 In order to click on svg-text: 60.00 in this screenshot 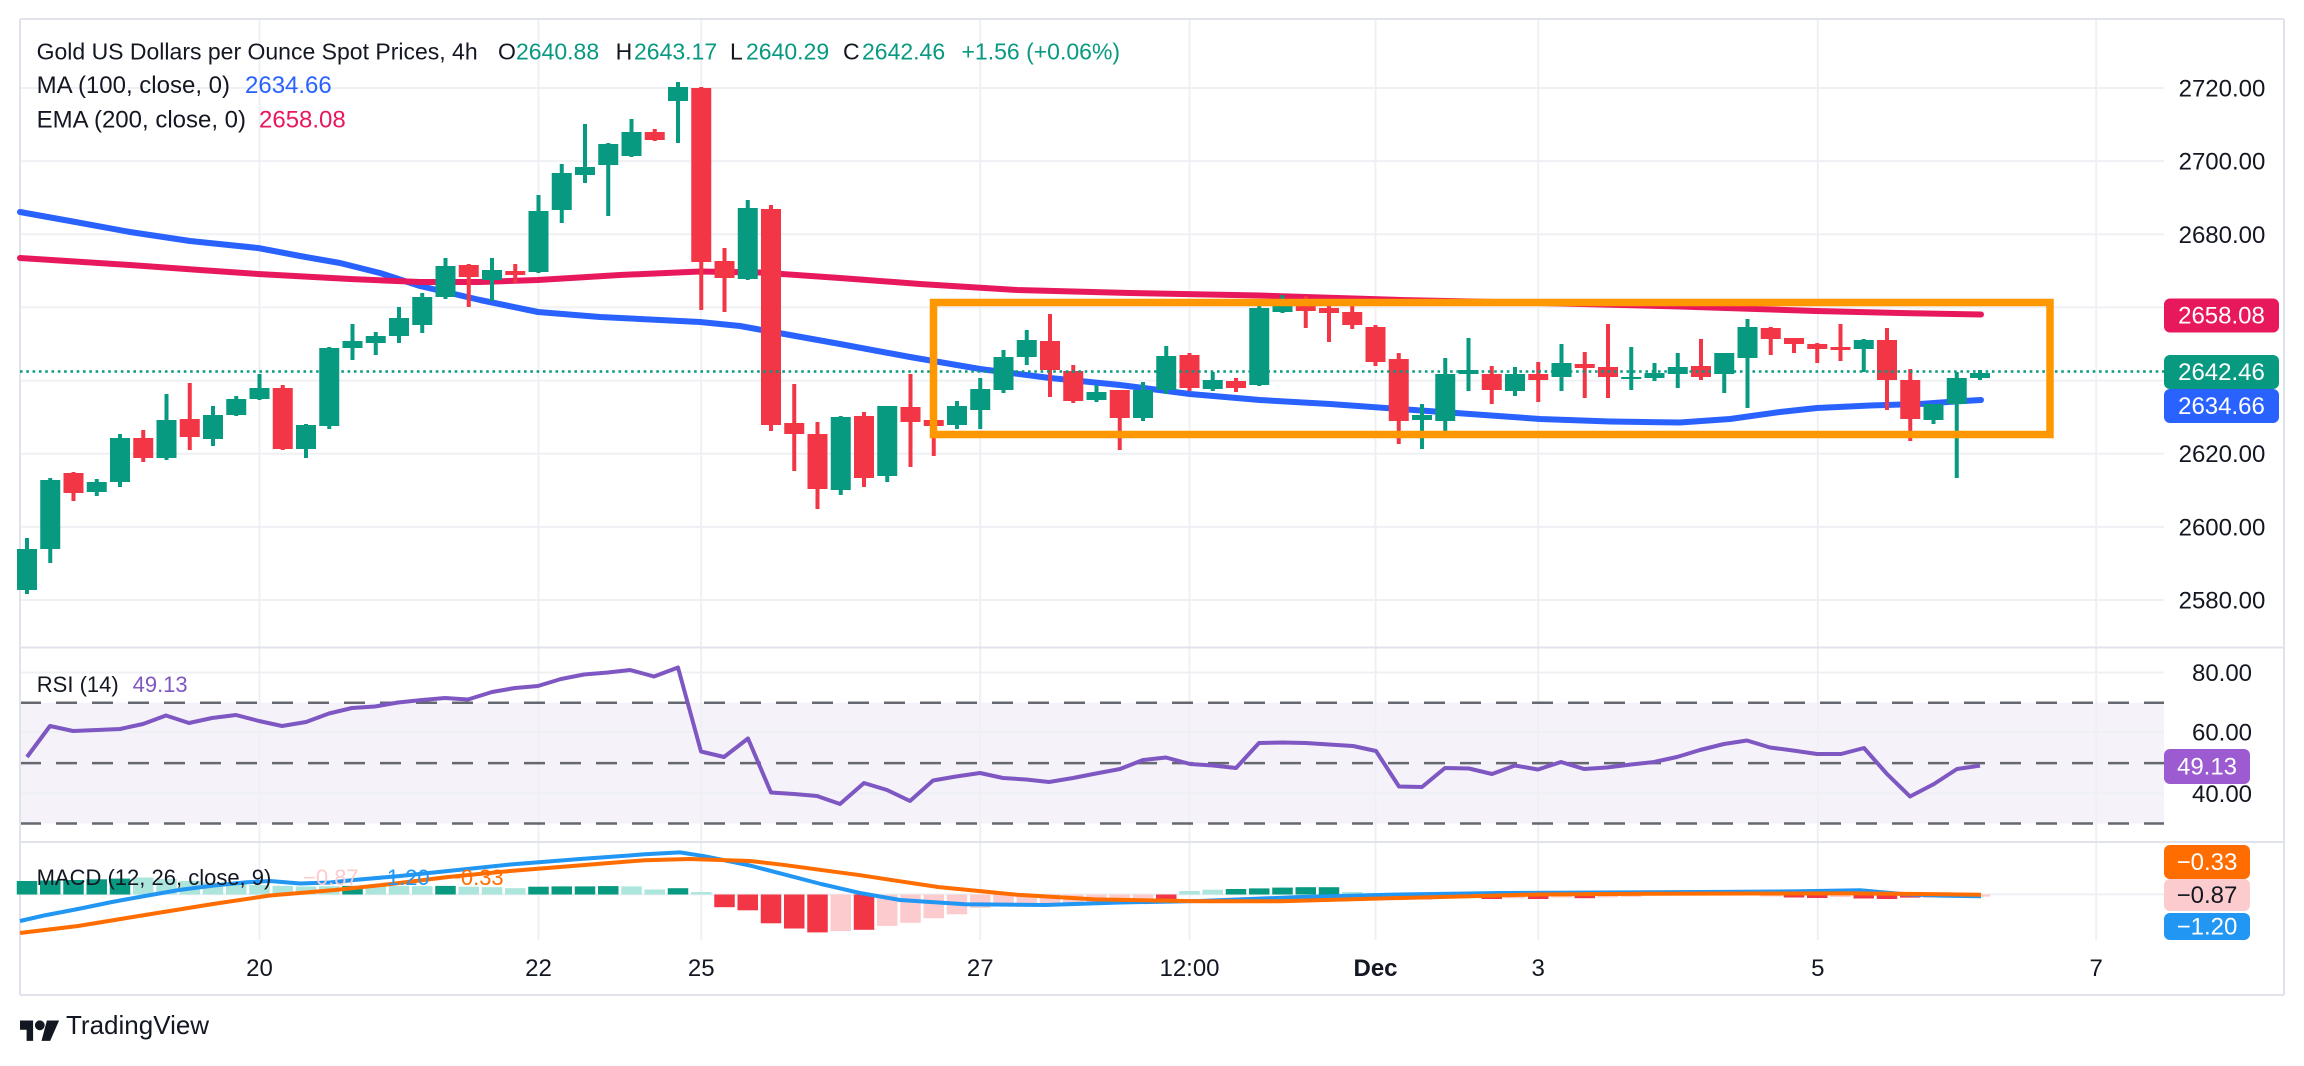, I will do `click(2222, 733)`.